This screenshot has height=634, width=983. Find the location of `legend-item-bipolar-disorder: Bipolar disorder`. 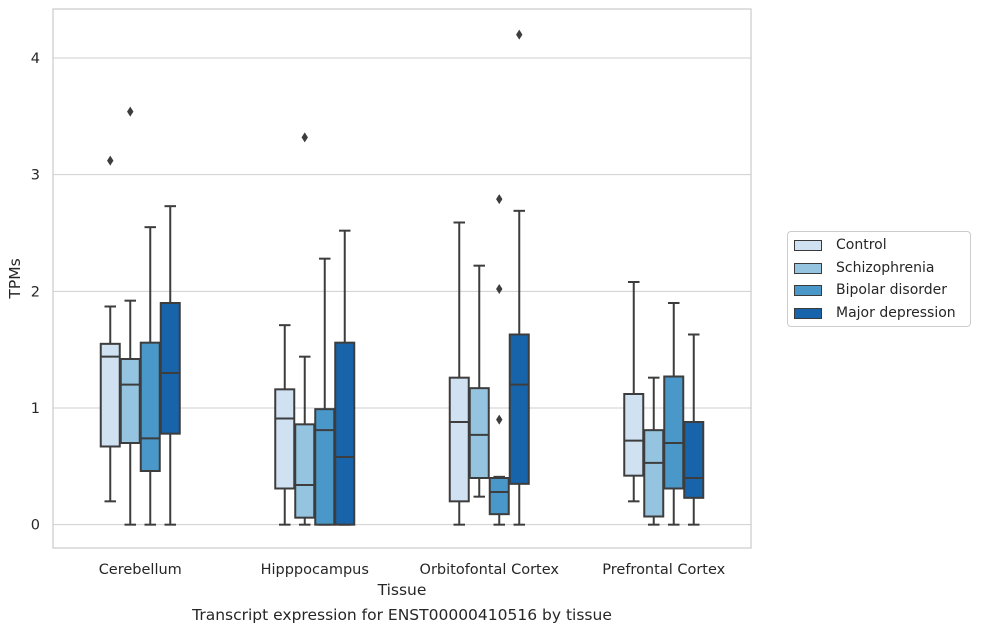

legend-item-bipolar-disorder: Bipolar disorder is located at coordinates (870, 290).